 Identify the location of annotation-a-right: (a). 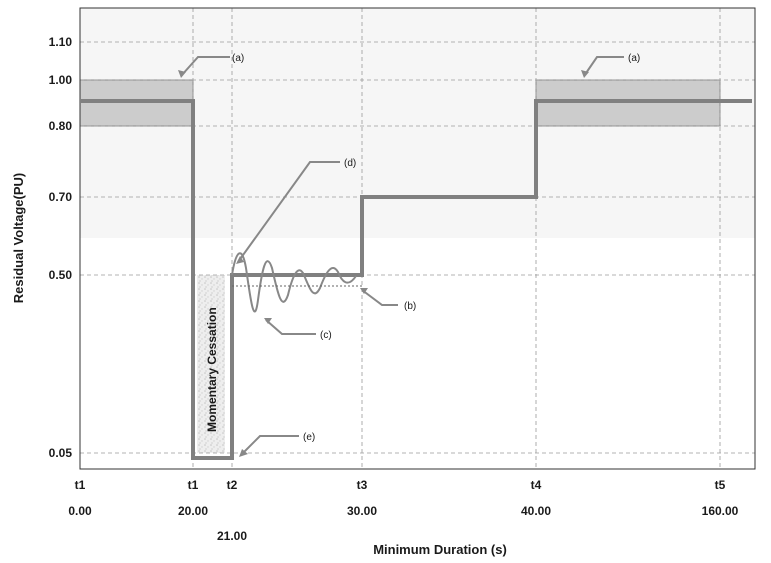
(634, 58).